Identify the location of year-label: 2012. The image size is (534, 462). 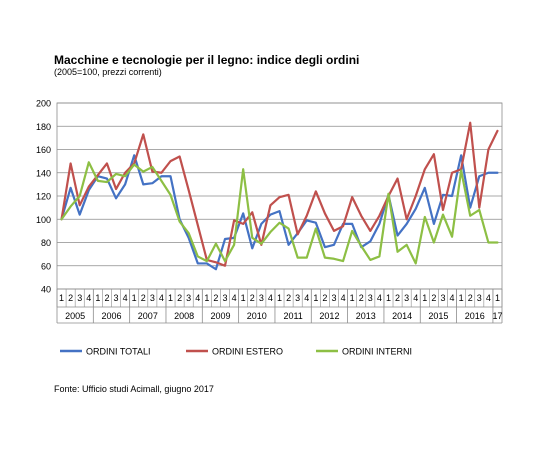
(329, 316).